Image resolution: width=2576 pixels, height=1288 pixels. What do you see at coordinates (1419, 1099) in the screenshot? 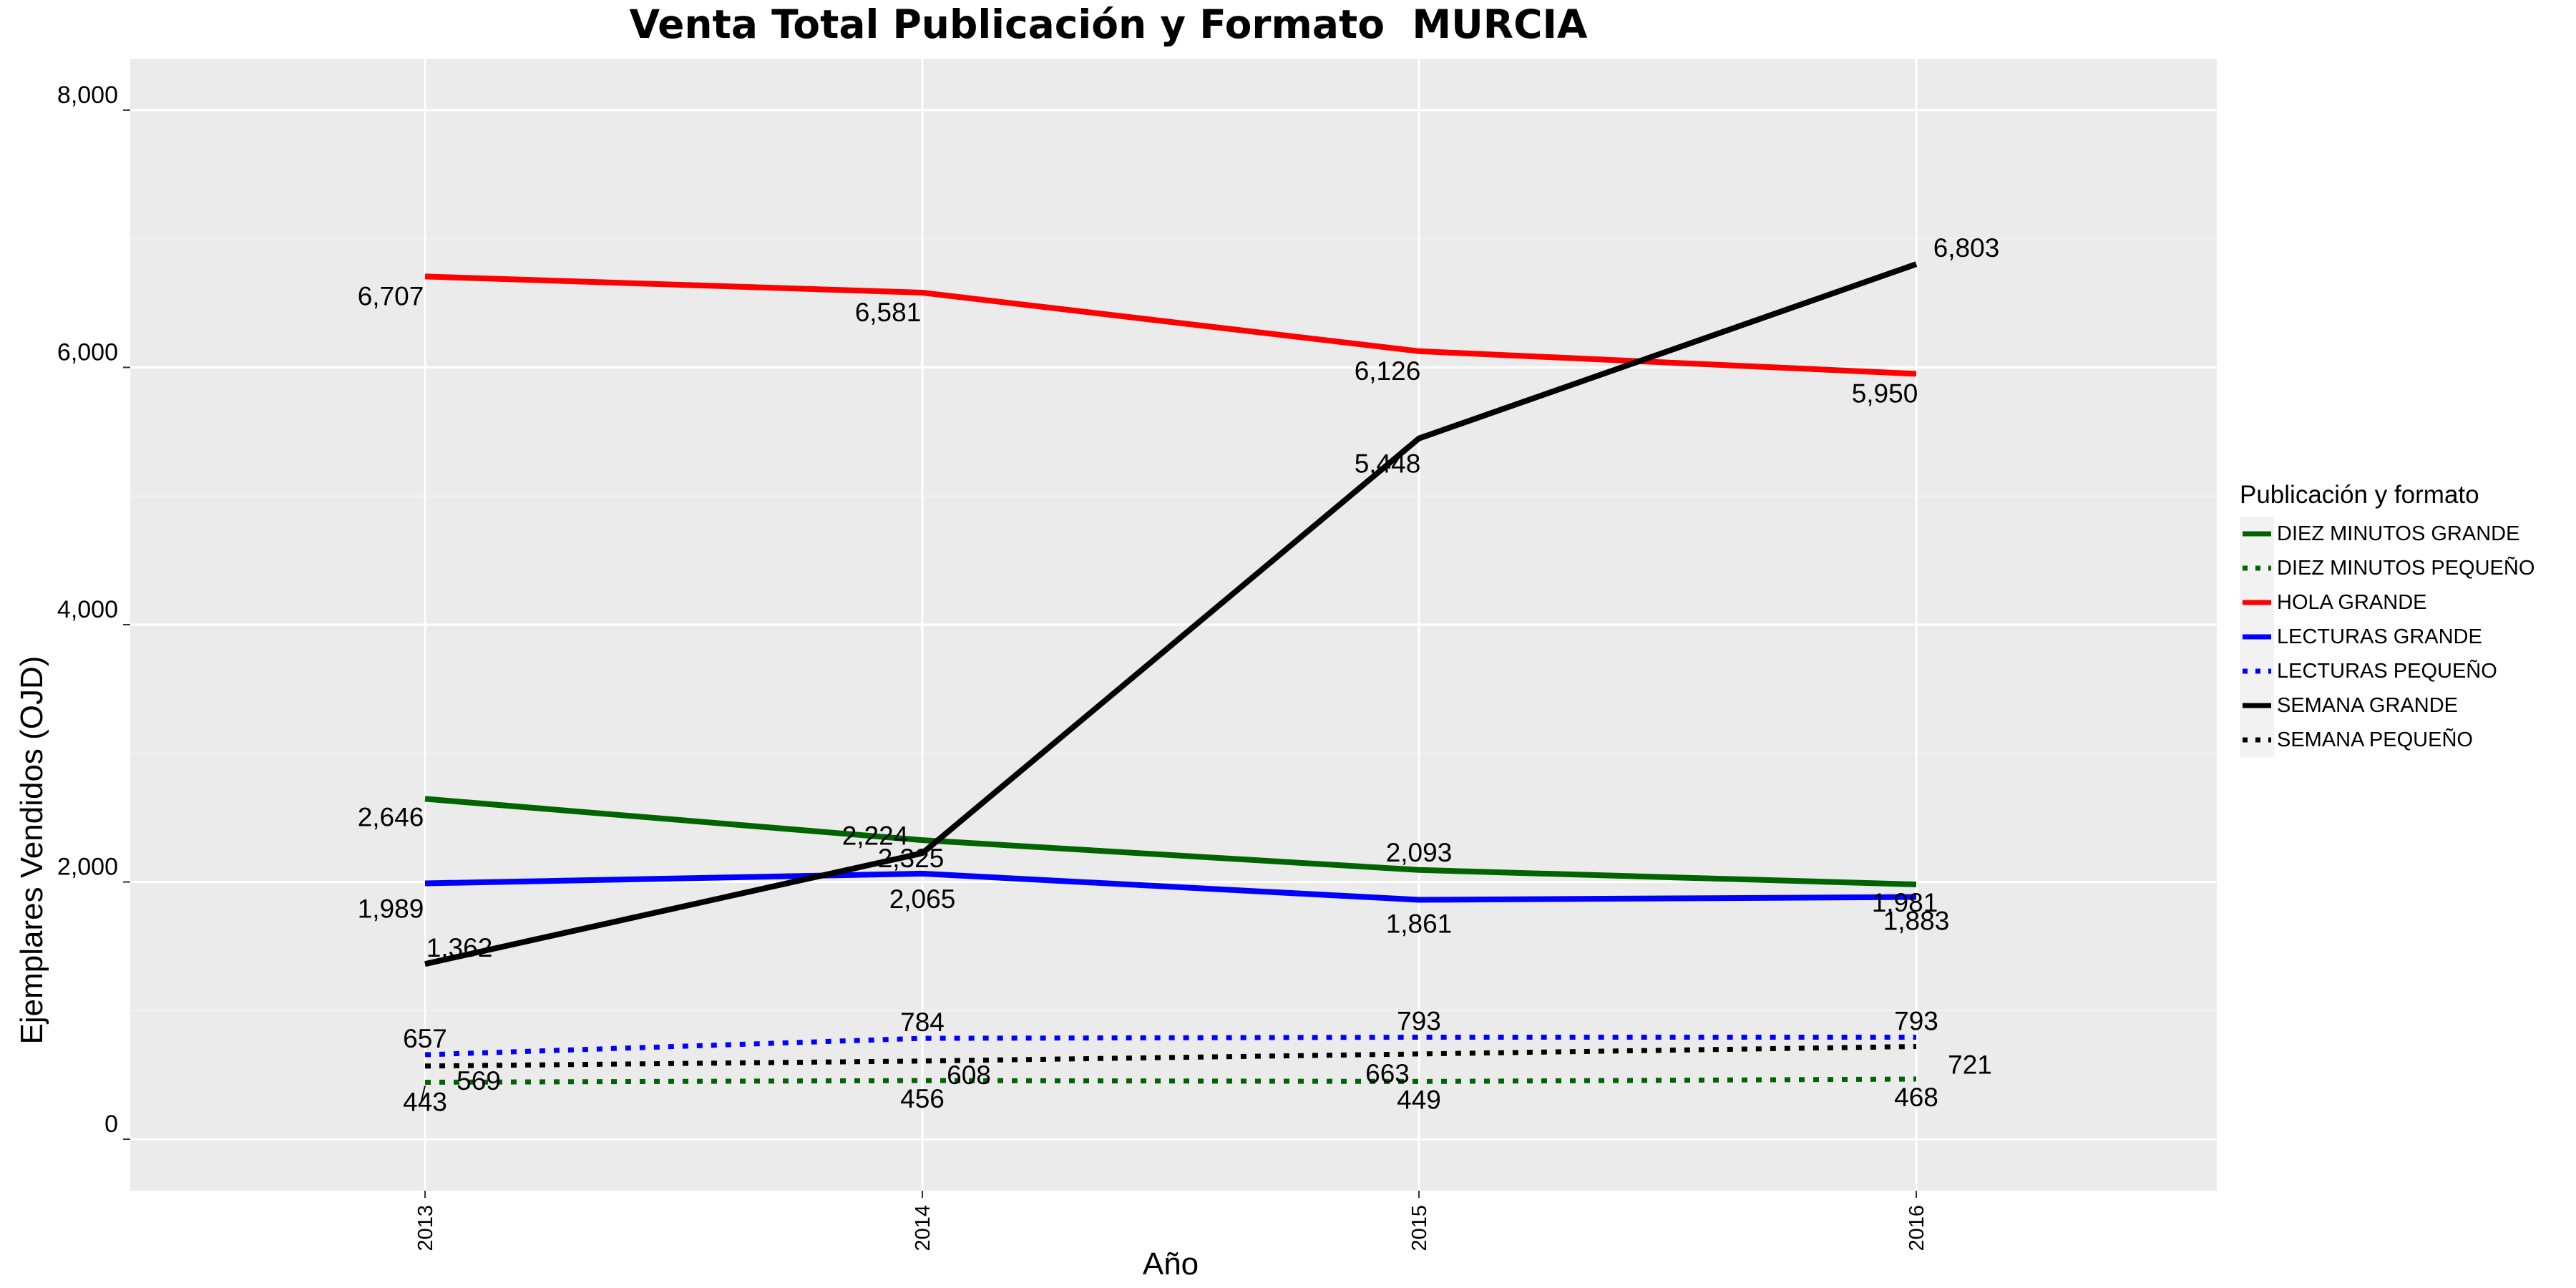
I see `data-label: 449` at bounding box center [1419, 1099].